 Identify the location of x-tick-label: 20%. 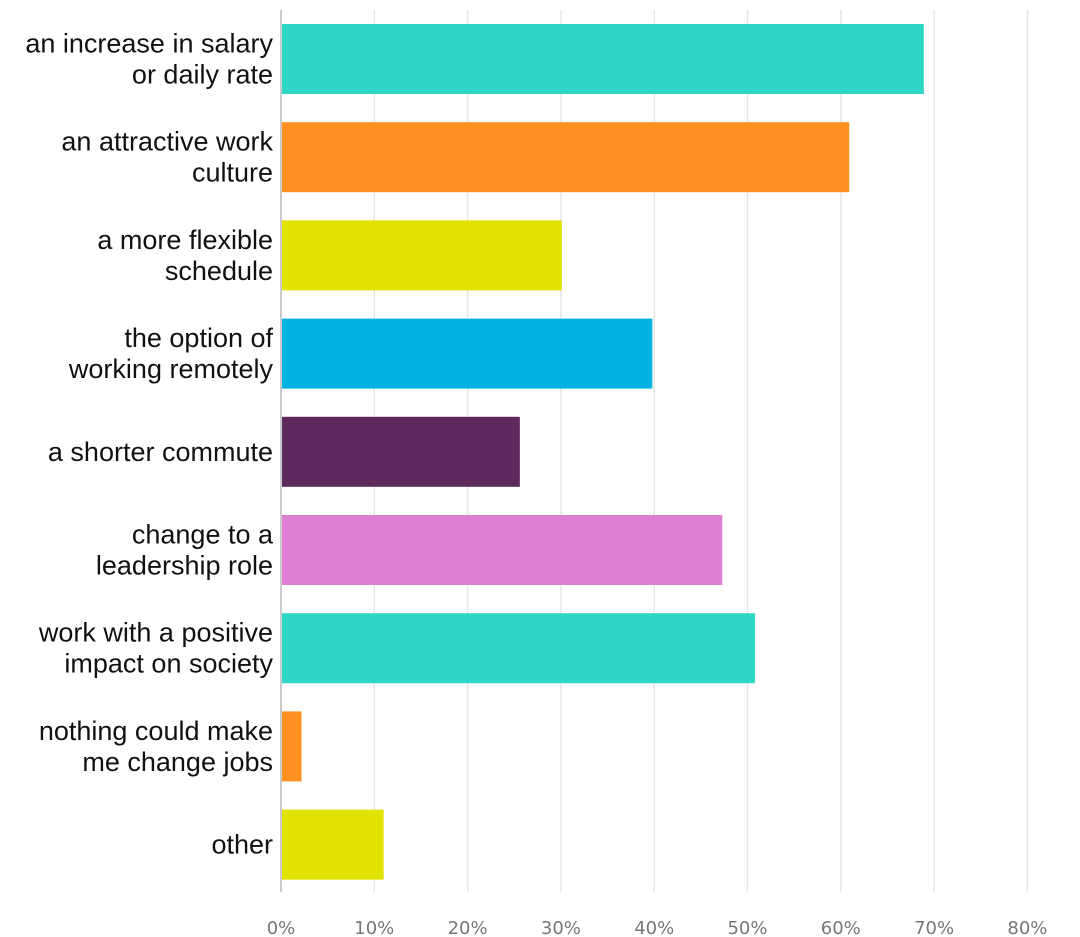
(468, 927).